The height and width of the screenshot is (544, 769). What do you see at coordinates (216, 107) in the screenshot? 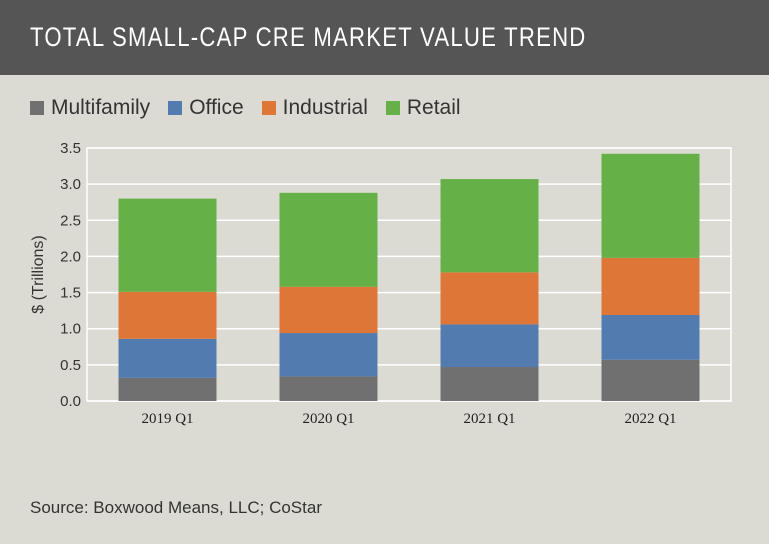
I see `legend-label: Office` at bounding box center [216, 107].